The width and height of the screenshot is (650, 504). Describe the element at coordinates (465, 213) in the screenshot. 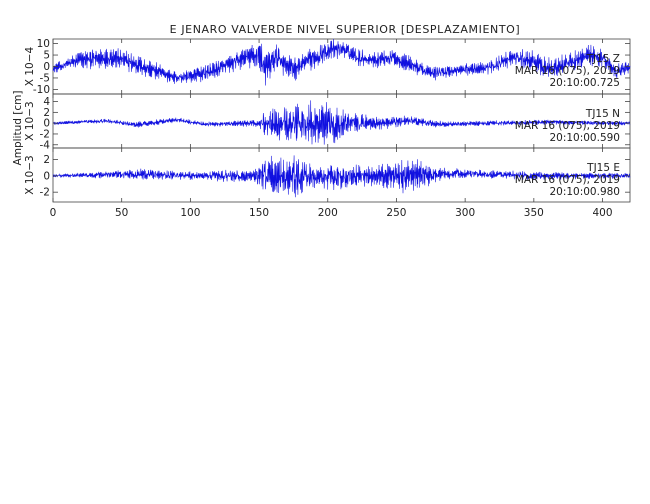

I see `x-tick-label: 300` at that location.